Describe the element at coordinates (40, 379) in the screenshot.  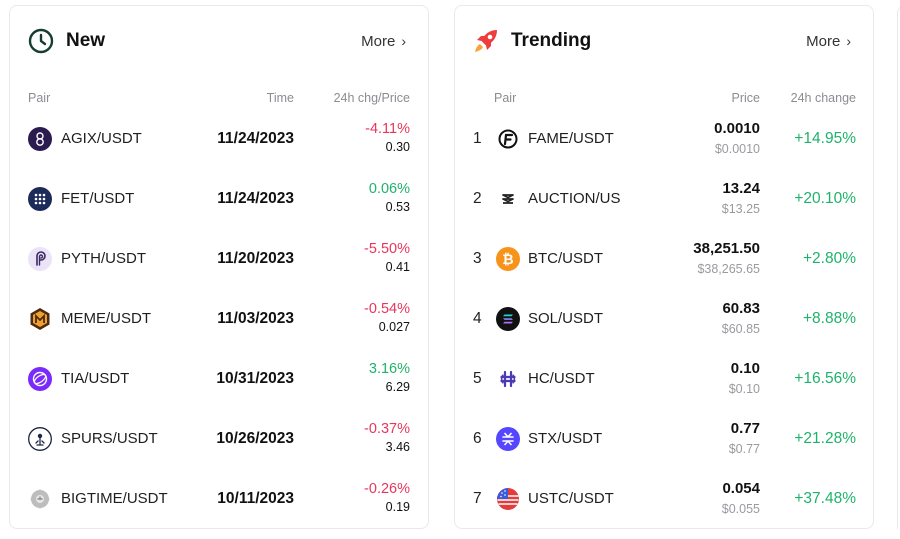
I see `tia-icon` at that location.